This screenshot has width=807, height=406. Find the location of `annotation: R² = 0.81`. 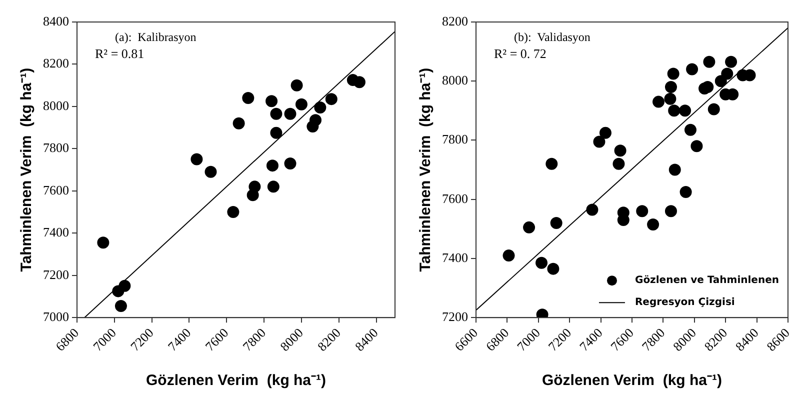

annotation: R² = 0.81 is located at coordinates (119, 53).